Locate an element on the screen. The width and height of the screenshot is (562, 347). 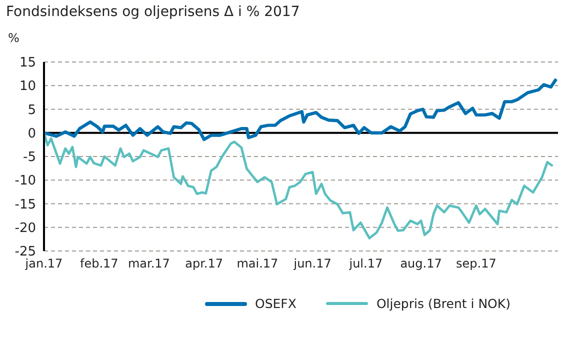
y-axis-title: % is located at coordinates (14, 38).